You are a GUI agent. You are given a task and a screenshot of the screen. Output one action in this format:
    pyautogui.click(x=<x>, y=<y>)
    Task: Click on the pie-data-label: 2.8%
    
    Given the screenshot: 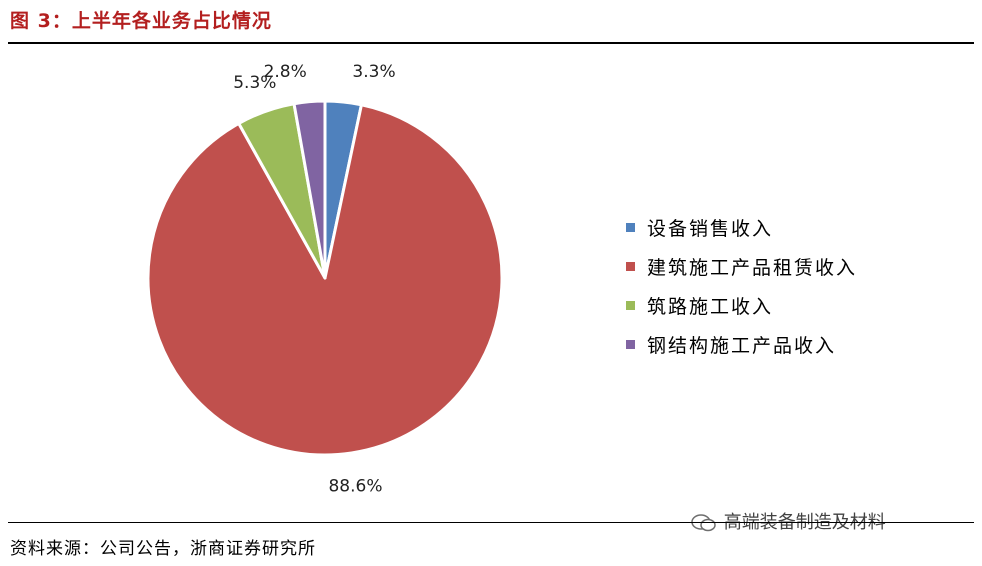 What is the action you would take?
    pyautogui.click(x=285, y=72)
    